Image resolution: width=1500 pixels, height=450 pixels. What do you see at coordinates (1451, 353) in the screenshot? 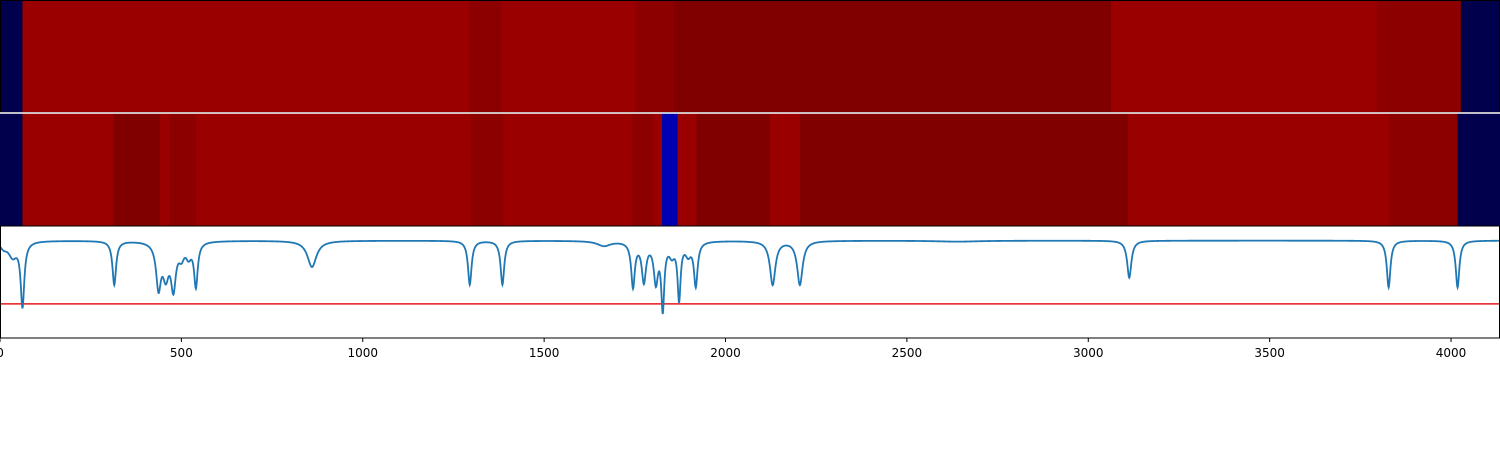
I see `x-tick-label-4000: 4000` at bounding box center [1451, 353].